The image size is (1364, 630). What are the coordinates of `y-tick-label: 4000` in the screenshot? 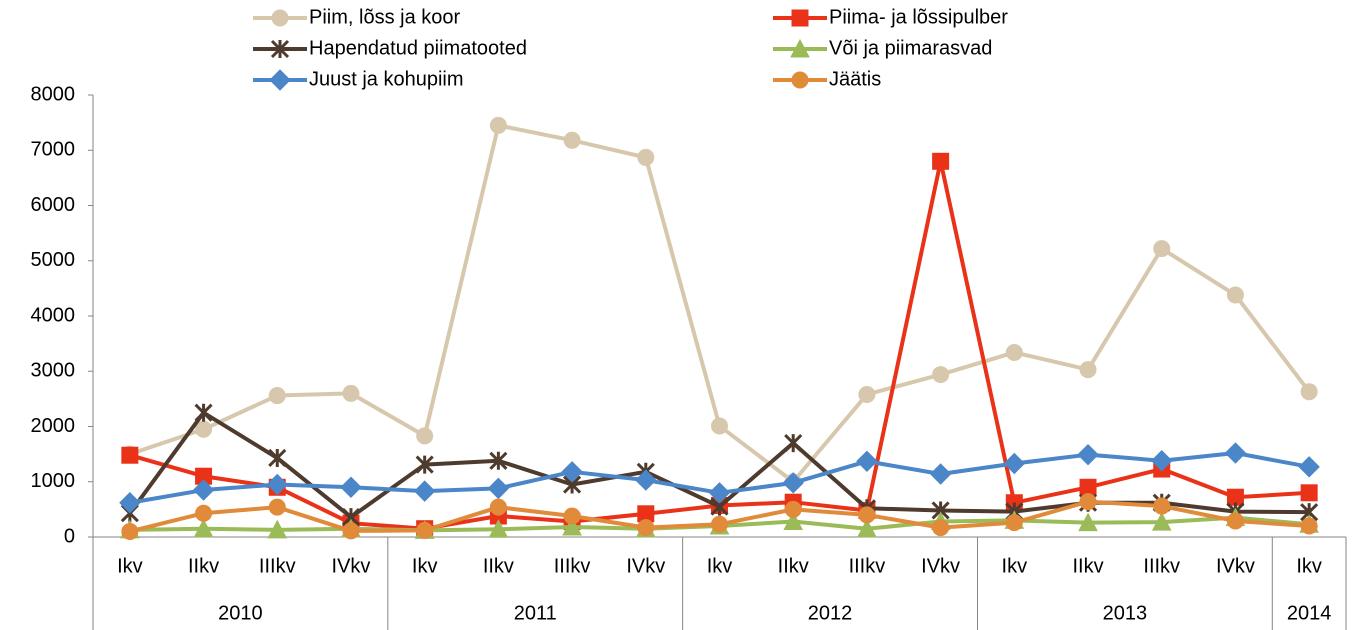 It's located at (53, 315).